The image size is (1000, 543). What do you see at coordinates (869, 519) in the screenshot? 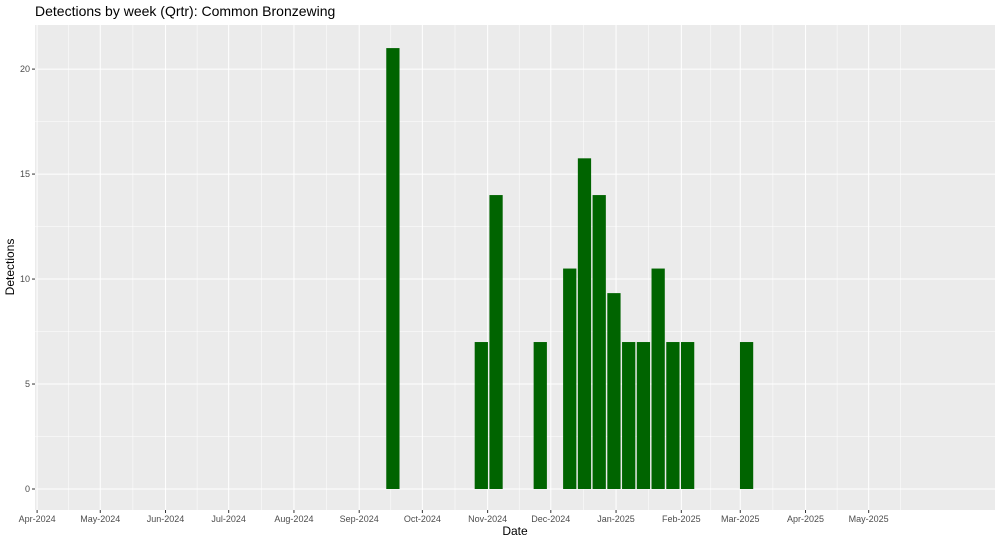
I see `x-tick-label: May-2025` at bounding box center [869, 519].